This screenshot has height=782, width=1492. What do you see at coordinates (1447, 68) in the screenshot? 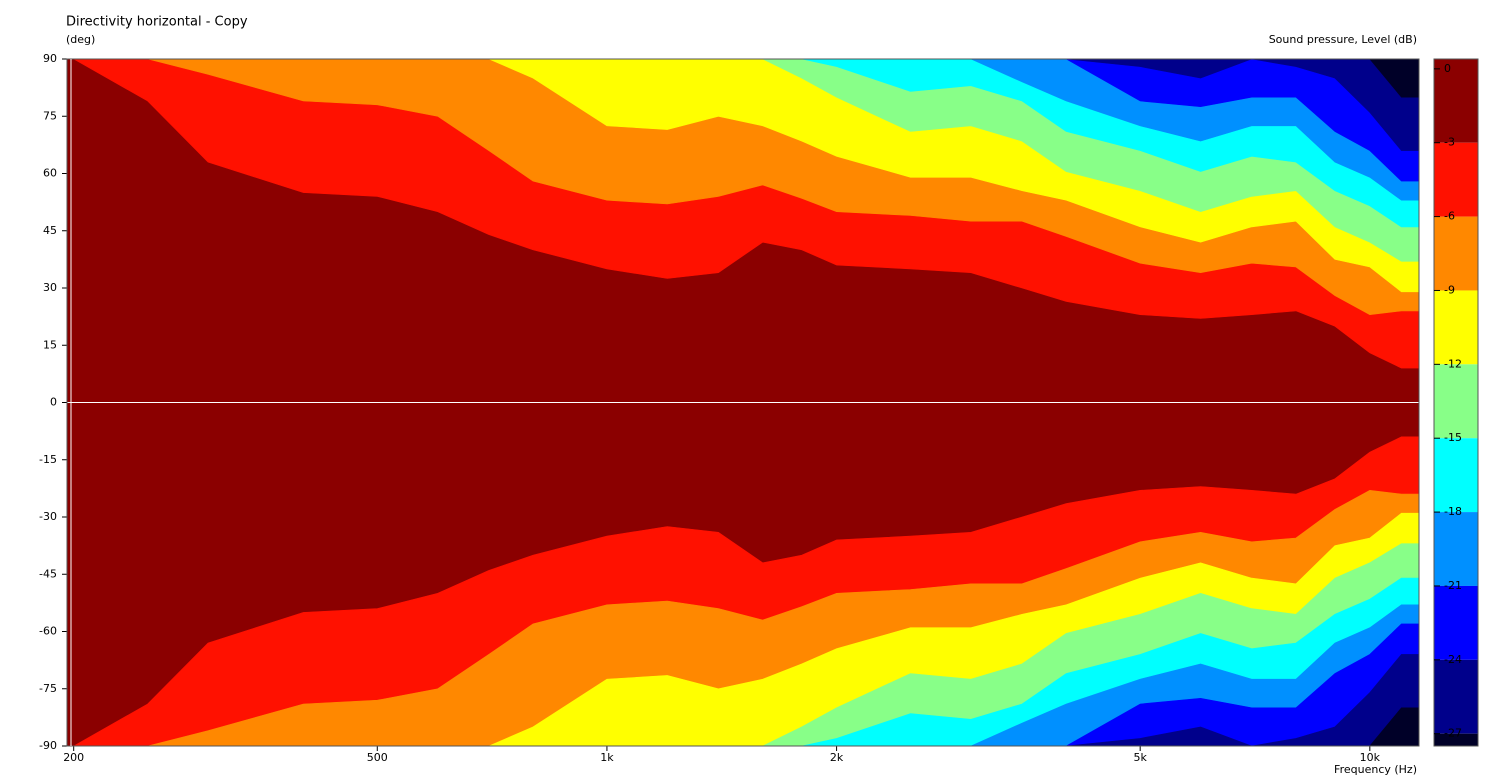
I see `colorbar-tick-label: 0` at bounding box center [1447, 68].